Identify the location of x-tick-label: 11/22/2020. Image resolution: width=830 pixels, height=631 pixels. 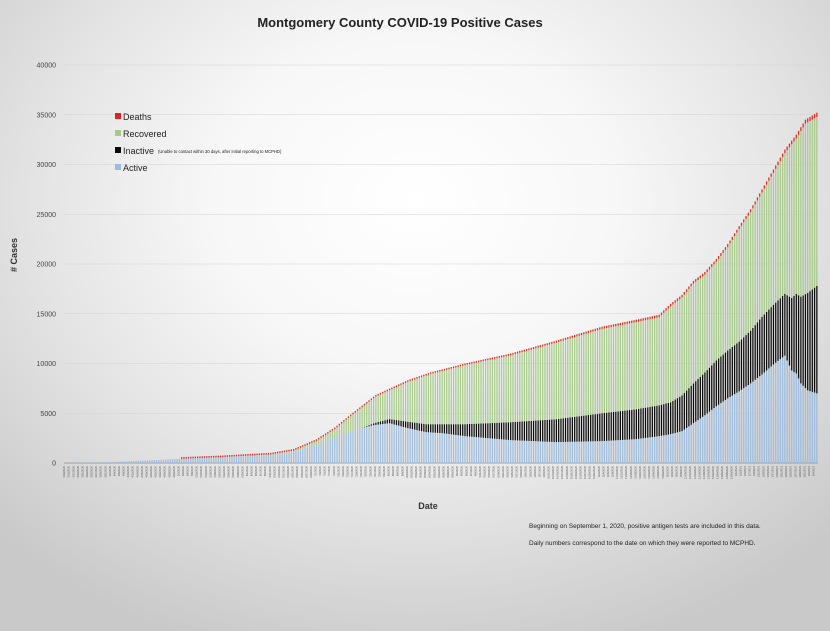
(644, 471).